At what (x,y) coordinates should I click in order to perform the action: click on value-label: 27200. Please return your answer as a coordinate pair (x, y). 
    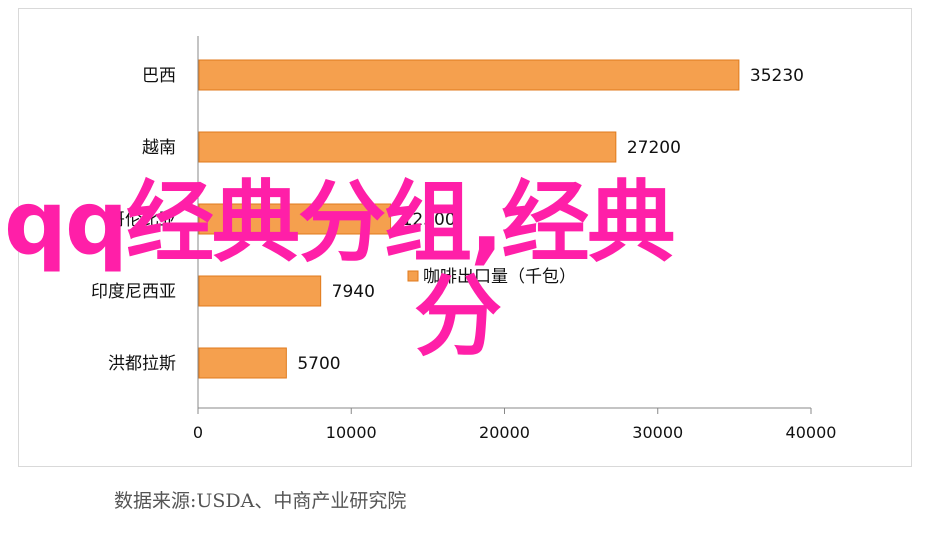
    Looking at the image, I should click on (654, 148).